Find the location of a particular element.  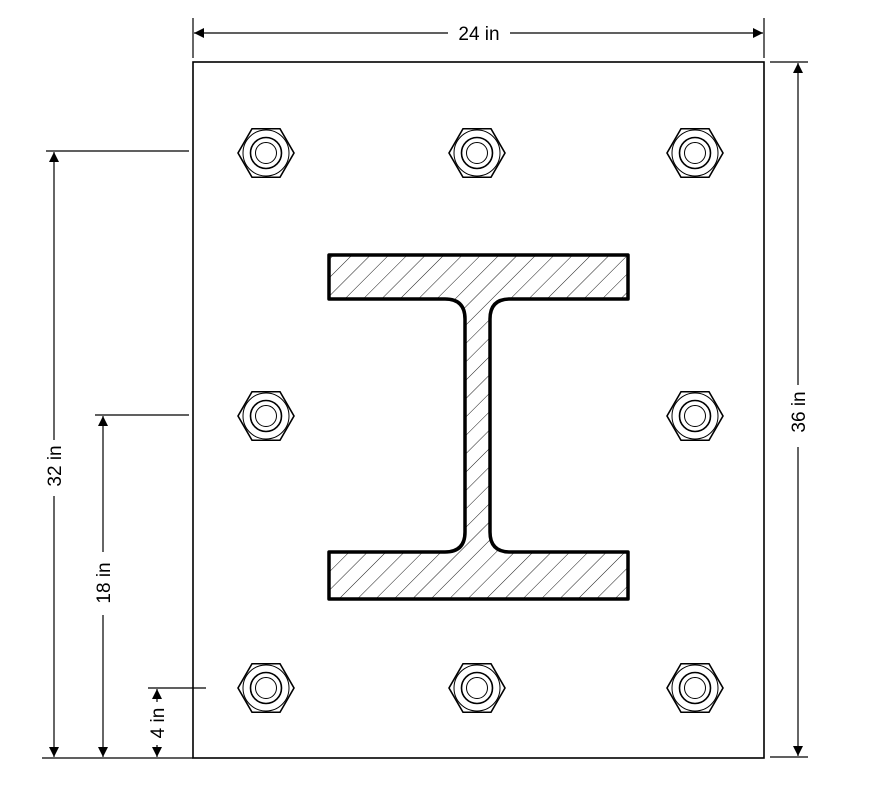

lower-bolt-row-label: 4 in is located at coordinates (158, 723).